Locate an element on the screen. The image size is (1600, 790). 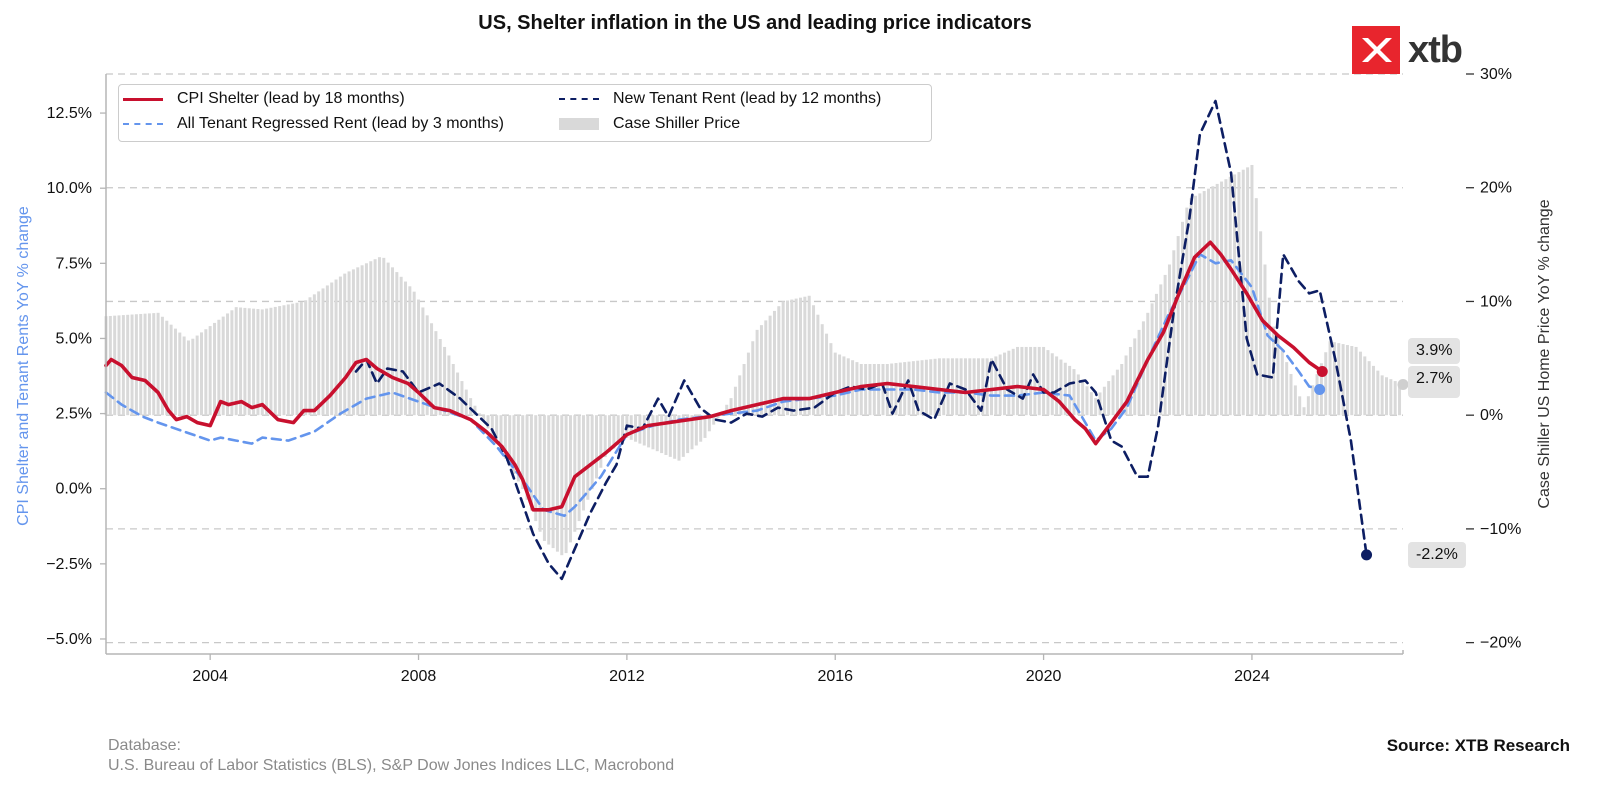
xtb-logo-mark is located at coordinates (1376, 50).